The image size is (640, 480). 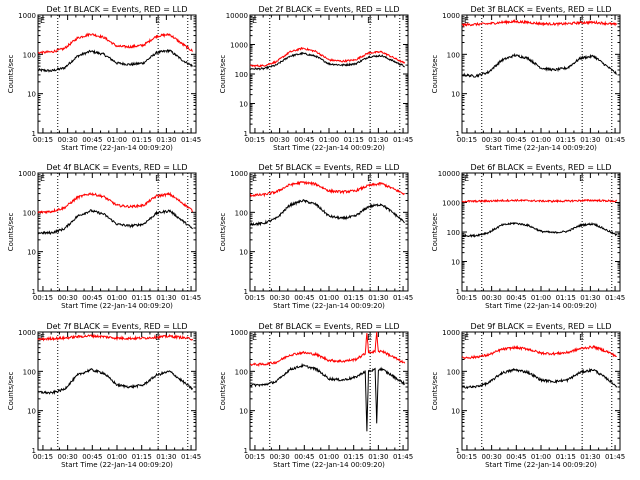 I want to click on panel-title: Det 8f BLACK = Events, RED = LLD, so click(x=328, y=326).